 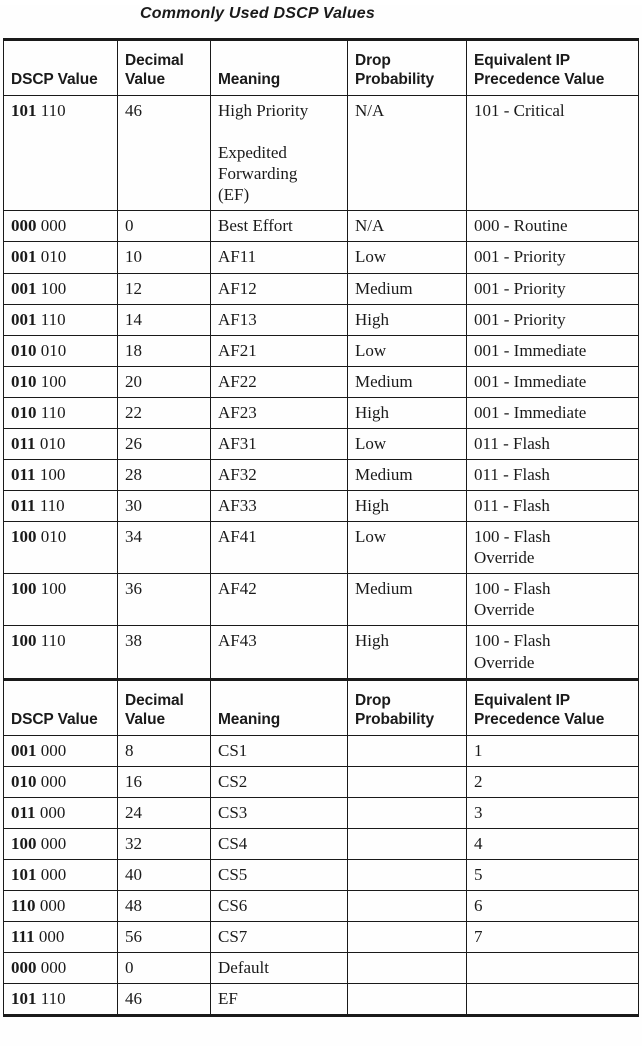 I want to click on decimal-value-cell: 34, so click(x=164, y=548).